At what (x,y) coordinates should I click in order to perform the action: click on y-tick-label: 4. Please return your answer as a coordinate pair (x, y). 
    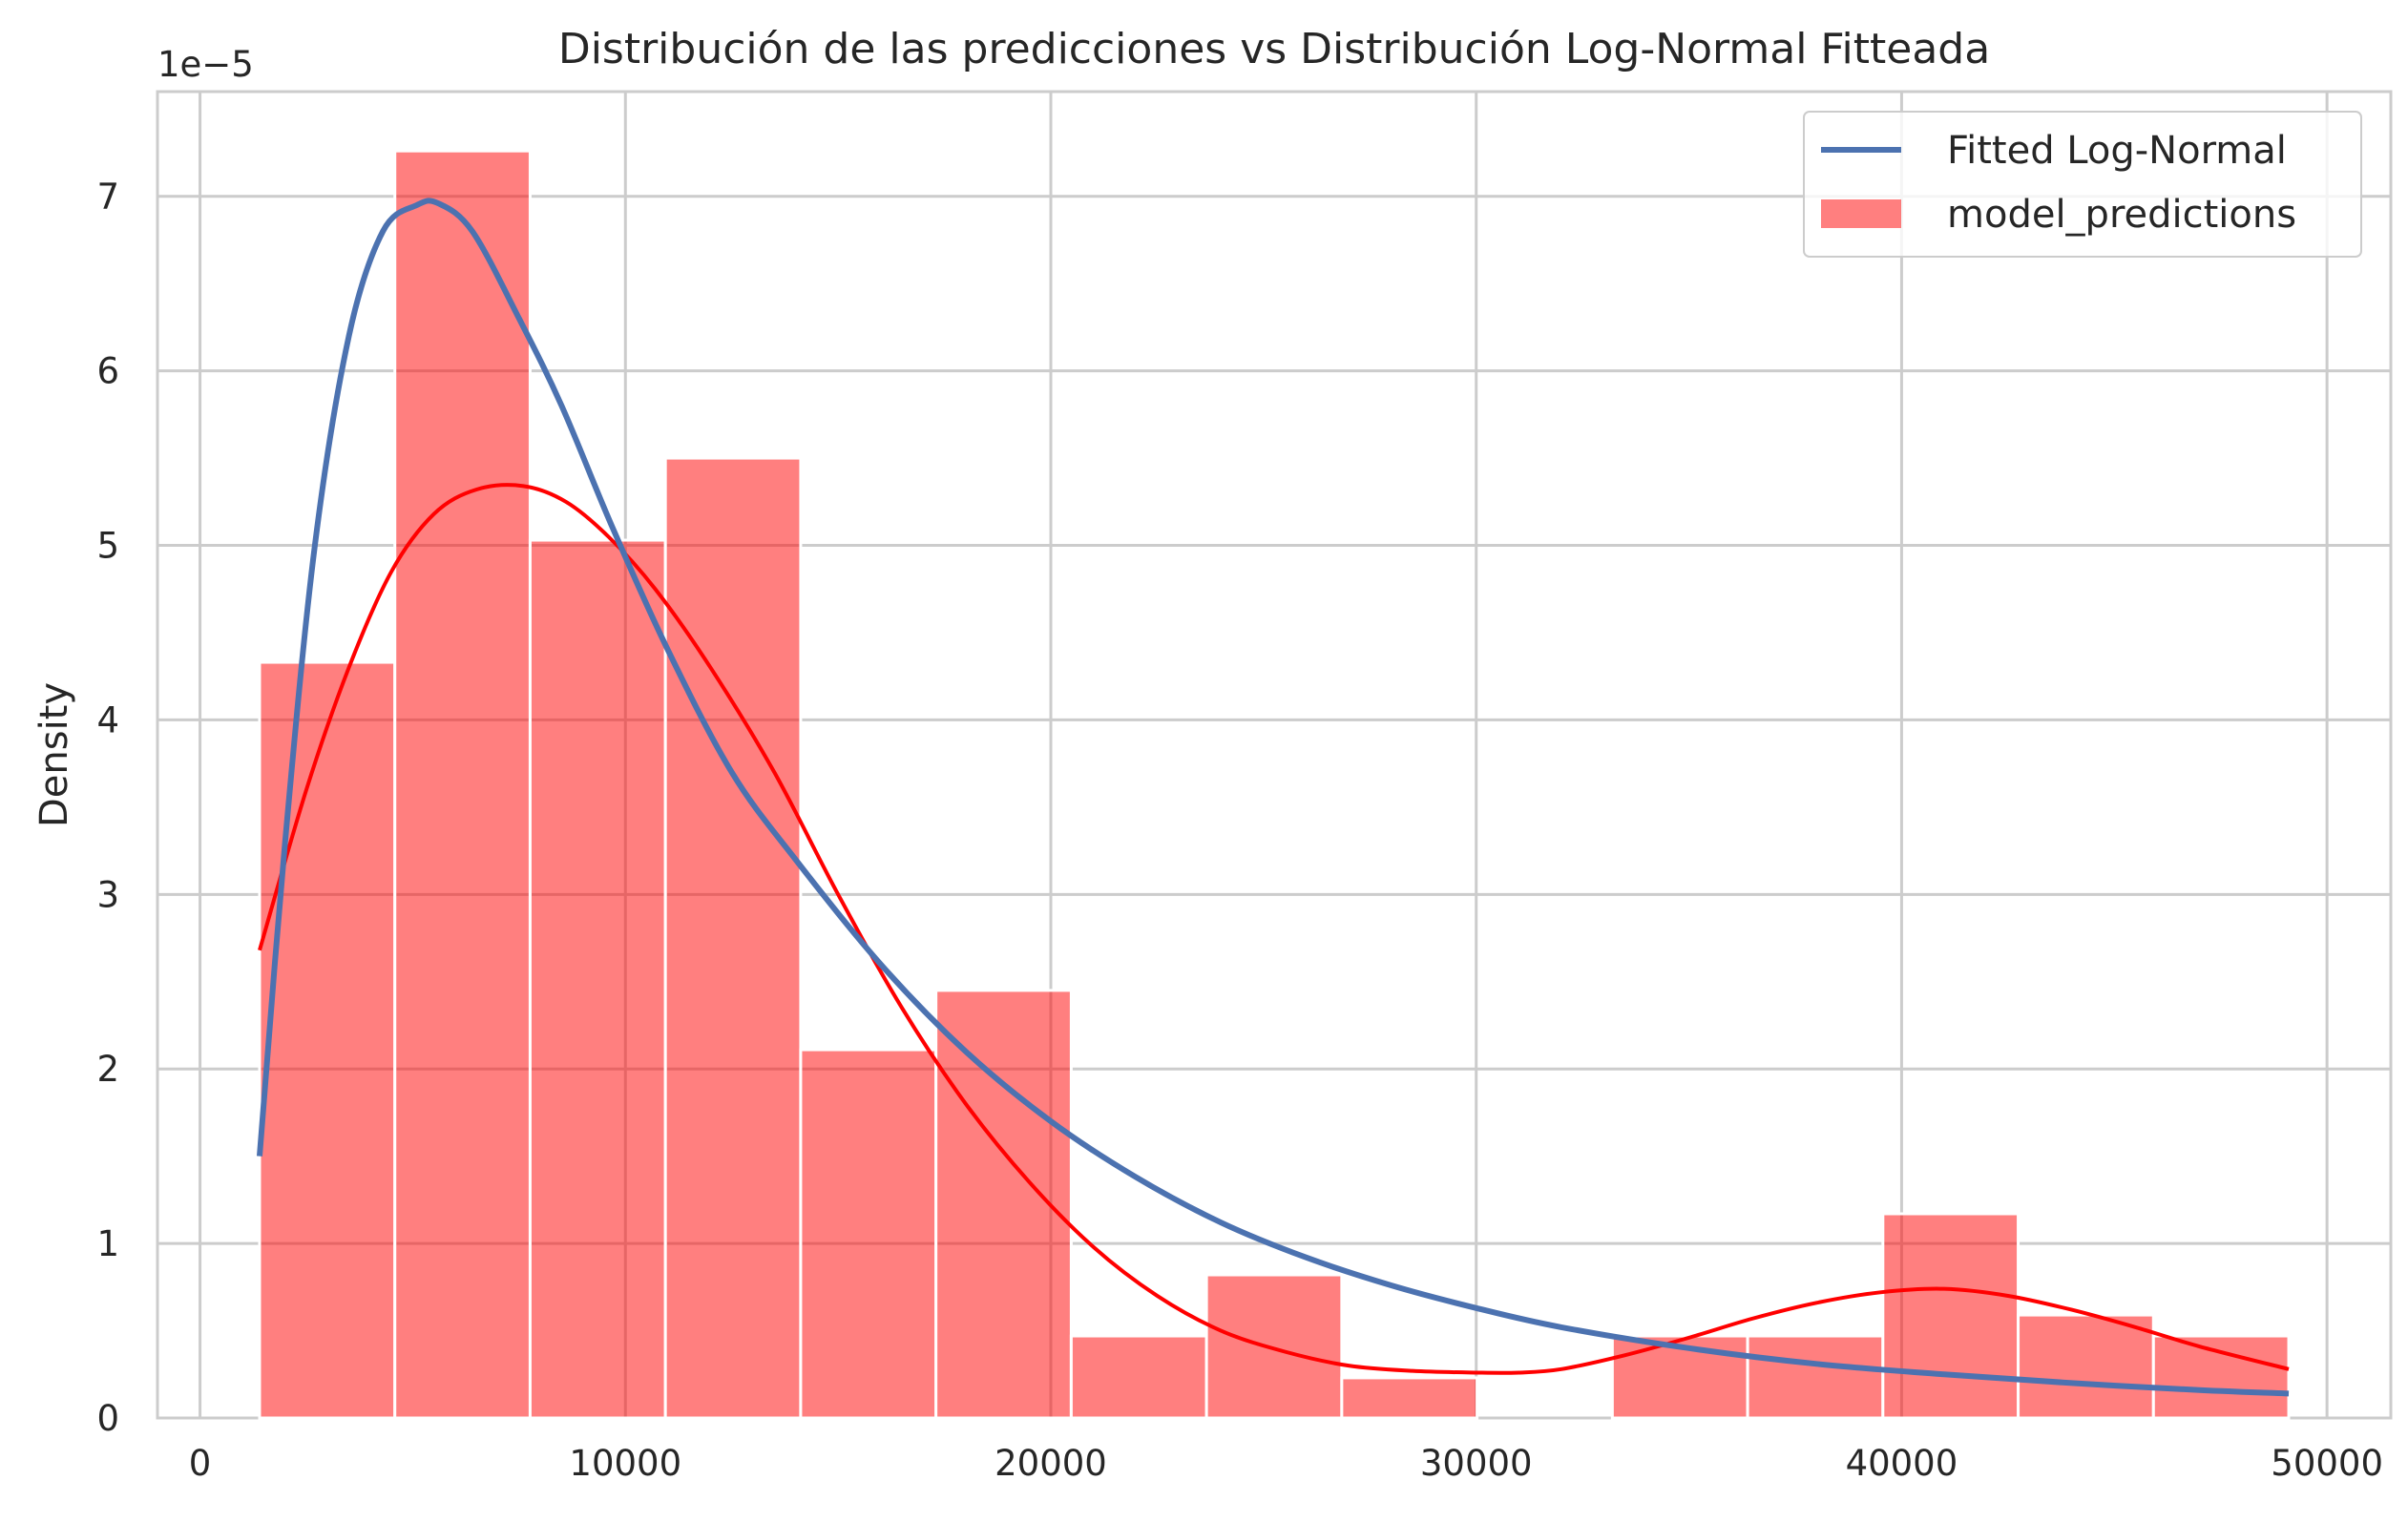
    Looking at the image, I should click on (107, 720).